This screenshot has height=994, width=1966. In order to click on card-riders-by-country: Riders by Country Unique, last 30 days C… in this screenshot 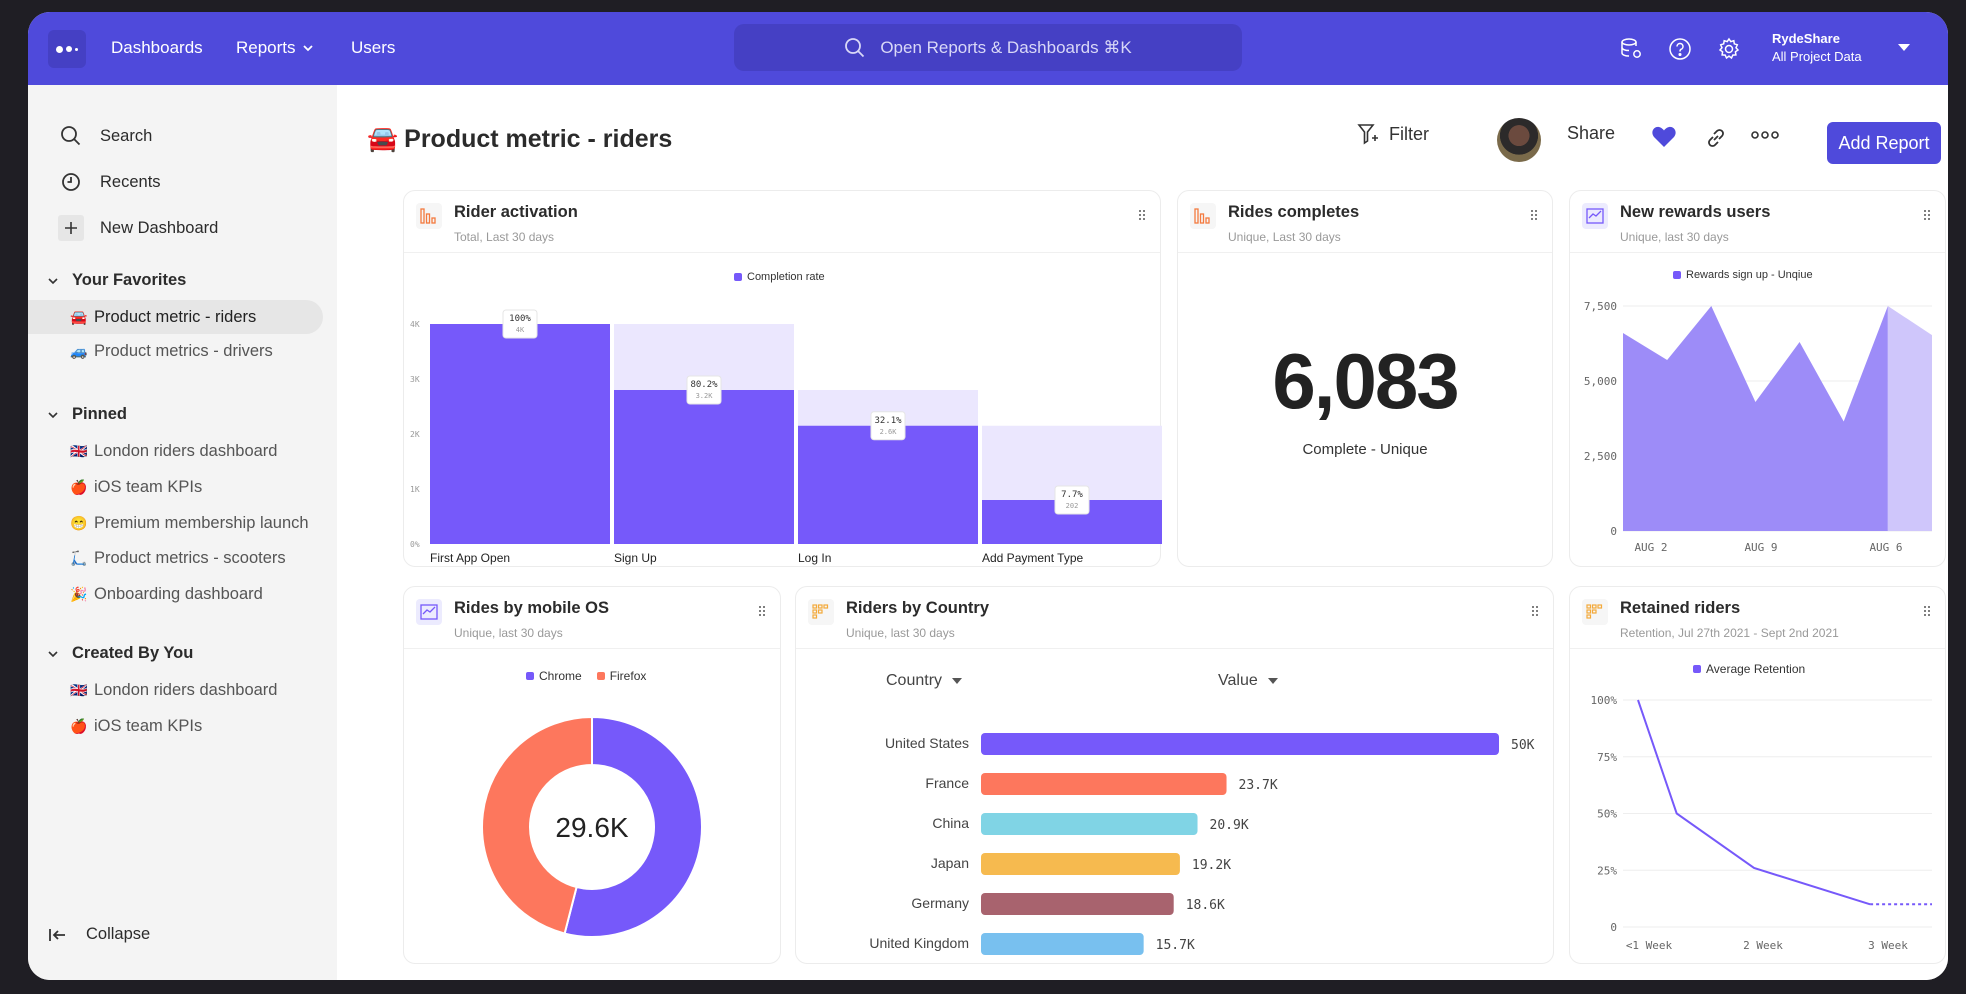, I will do `click(1174, 775)`.